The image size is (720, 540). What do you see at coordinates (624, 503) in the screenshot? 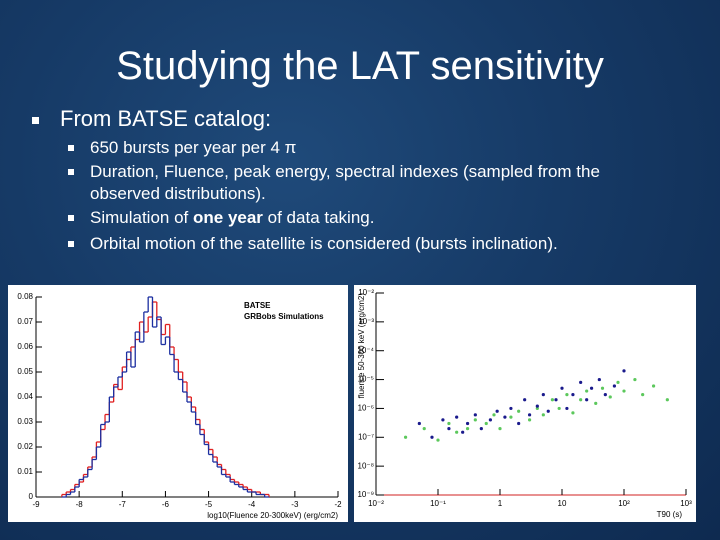
I see `x-tick-label: 10²` at bounding box center [624, 503].